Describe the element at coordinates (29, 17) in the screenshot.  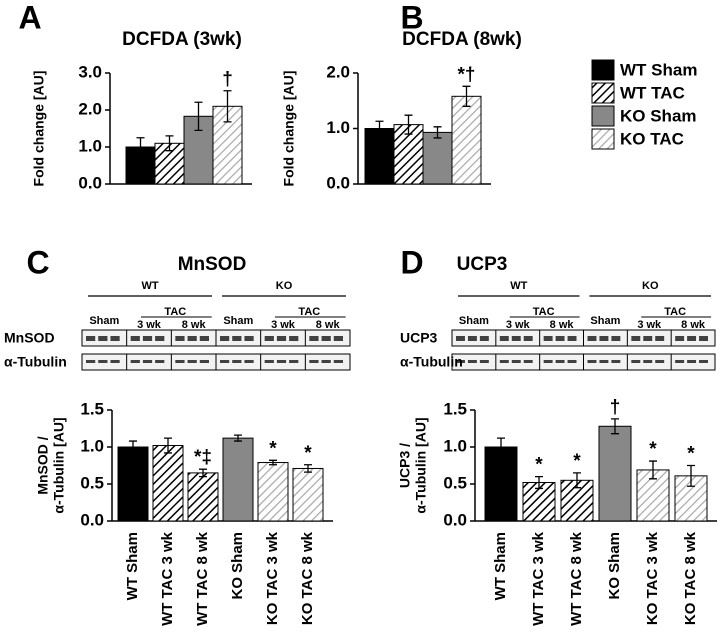
I see `panel-letter: A` at that location.